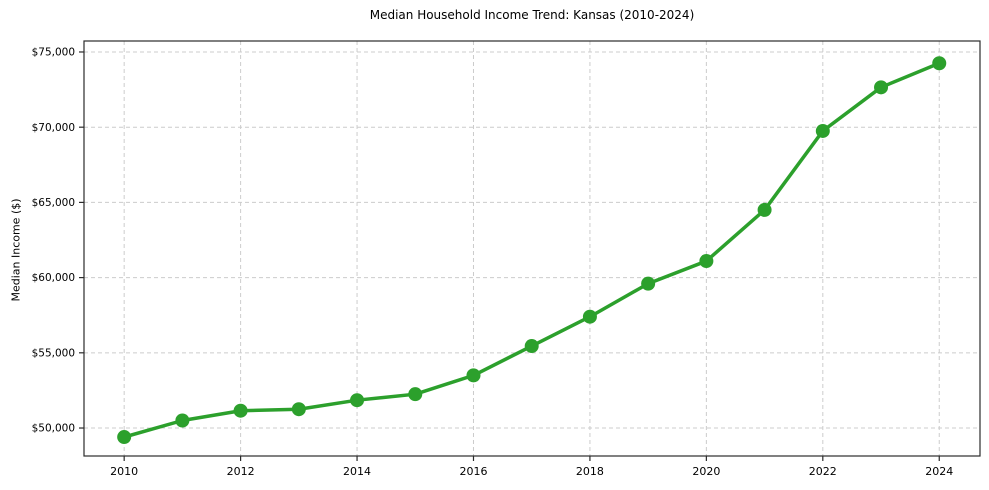 This screenshot has height=490, width=989. What do you see at coordinates (473, 375) in the screenshot?
I see `data-point-2016` at bounding box center [473, 375].